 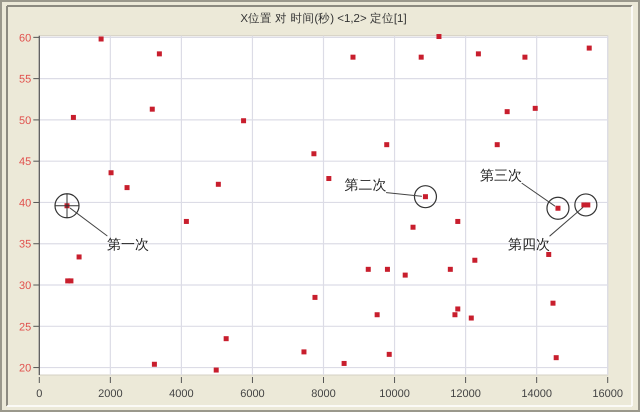 I want to click on y-tick-label: 40, so click(x=25, y=203).